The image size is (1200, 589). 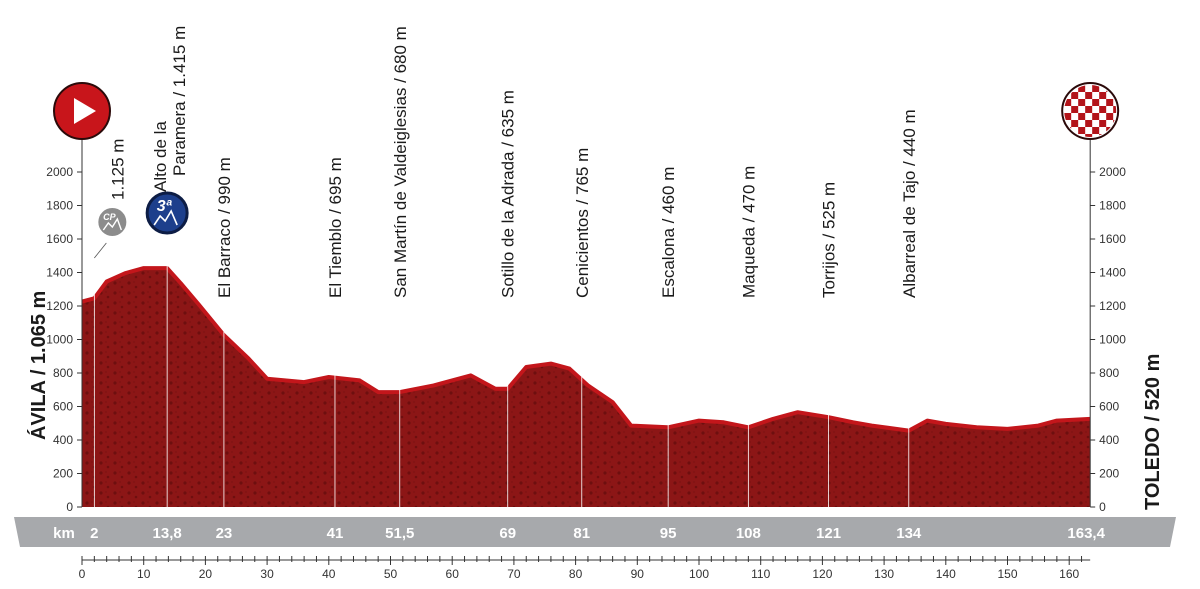 I want to click on right-tick-label: 0, so click(x=1102, y=507).